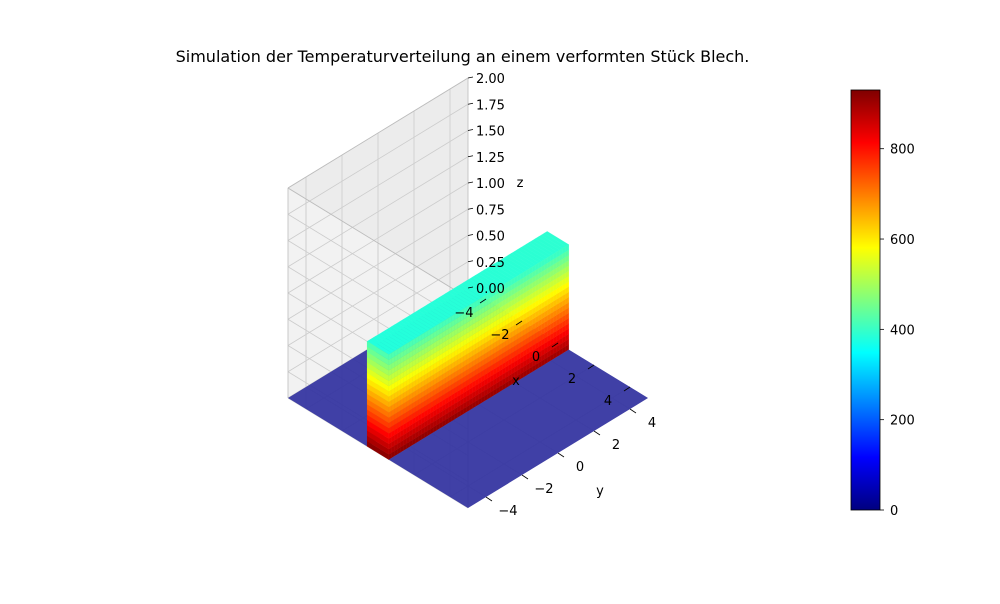 The width and height of the screenshot is (1000, 604). What do you see at coordinates (490, 210) in the screenshot?
I see `z-tick-label: 0.75` at bounding box center [490, 210].